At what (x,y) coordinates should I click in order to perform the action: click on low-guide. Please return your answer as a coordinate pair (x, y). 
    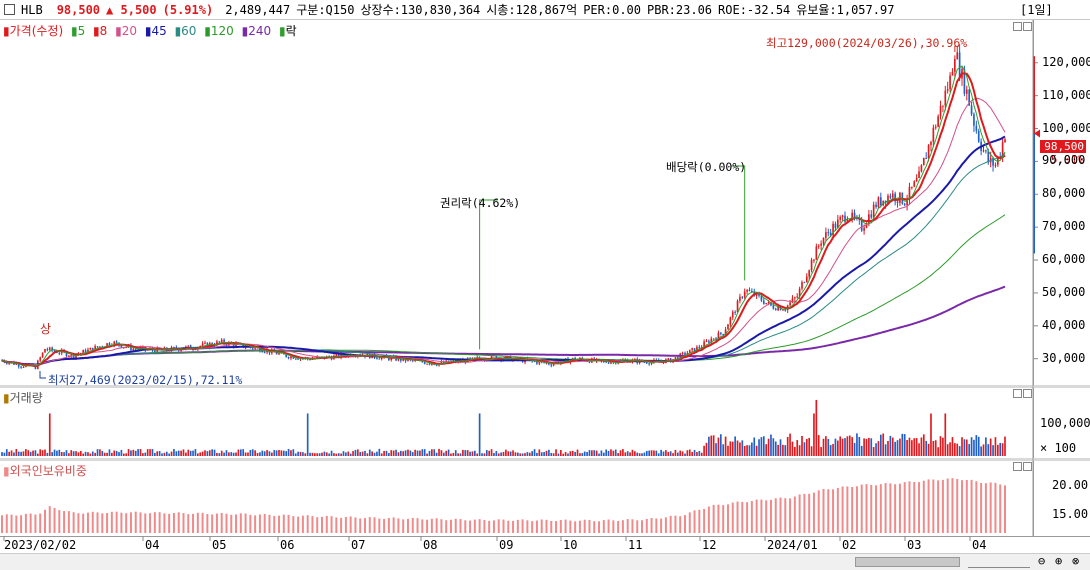
    Looking at the image, I should click on (42, 375).